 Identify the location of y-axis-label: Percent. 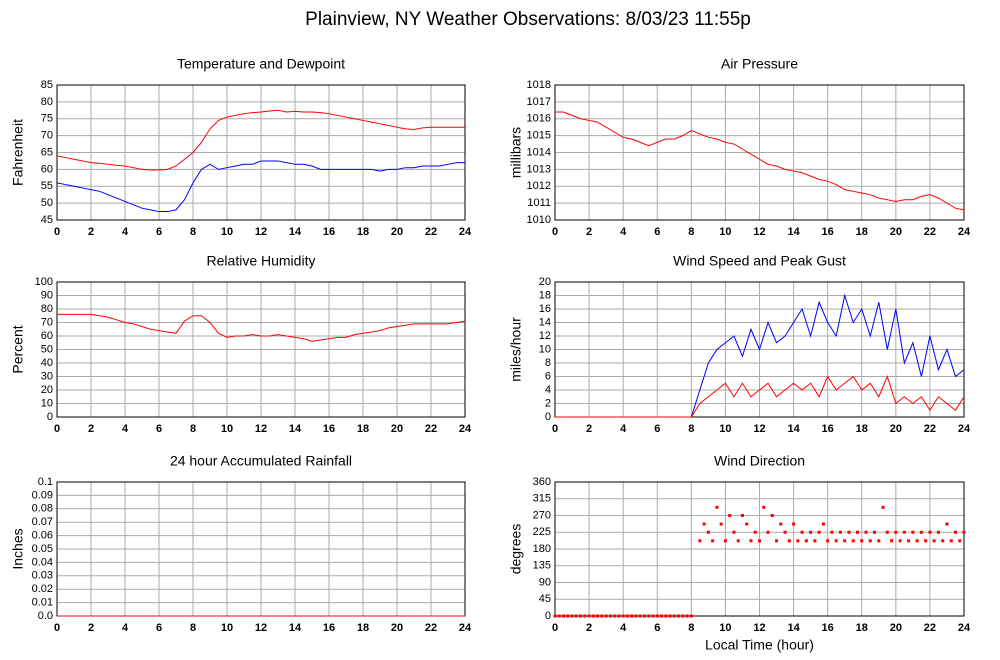
(18, 349).